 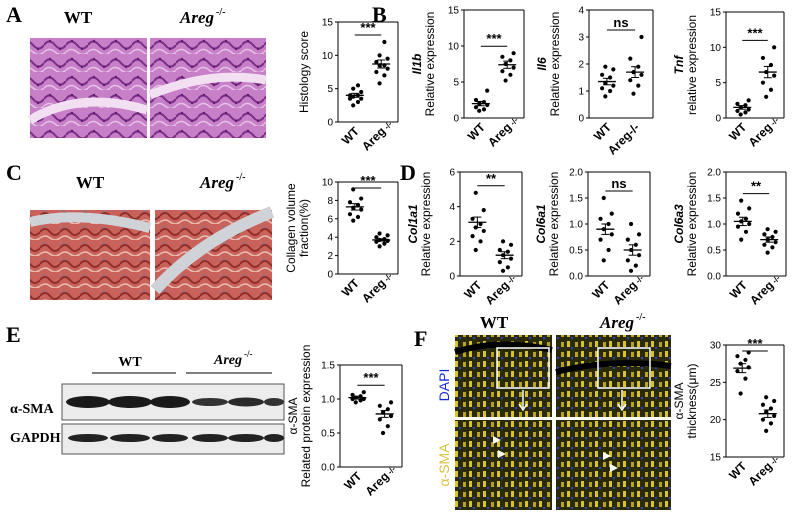 I want to click on group-label-superscript: -/-, so click(x=640, y=317).